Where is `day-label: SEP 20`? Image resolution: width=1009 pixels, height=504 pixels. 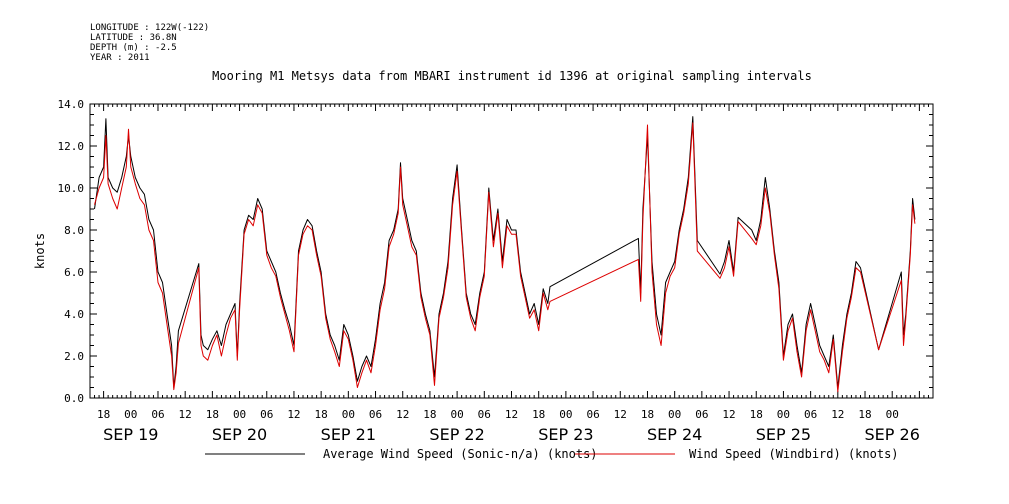 day-label: SEP 20 is located at coordinates (239, 434).